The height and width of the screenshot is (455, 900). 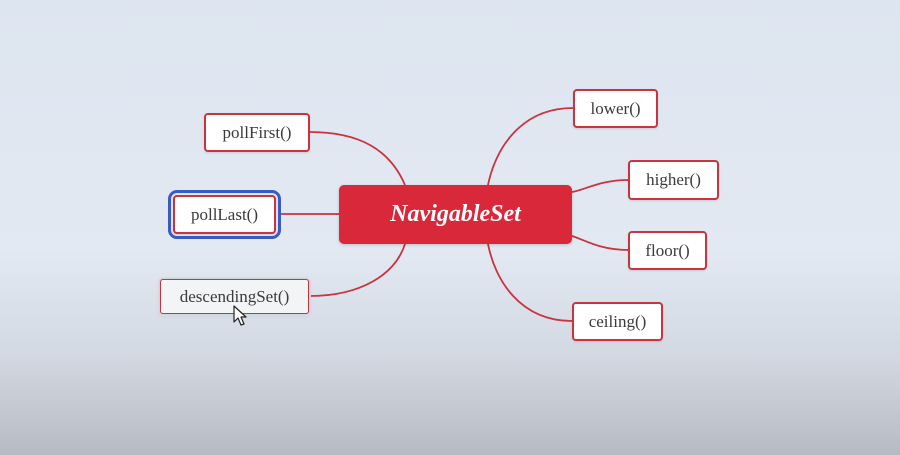 What do you see at coordinates (673, 180) in the screenshot?
I see `node-higher: higher()` at bounding box center [673, 180].